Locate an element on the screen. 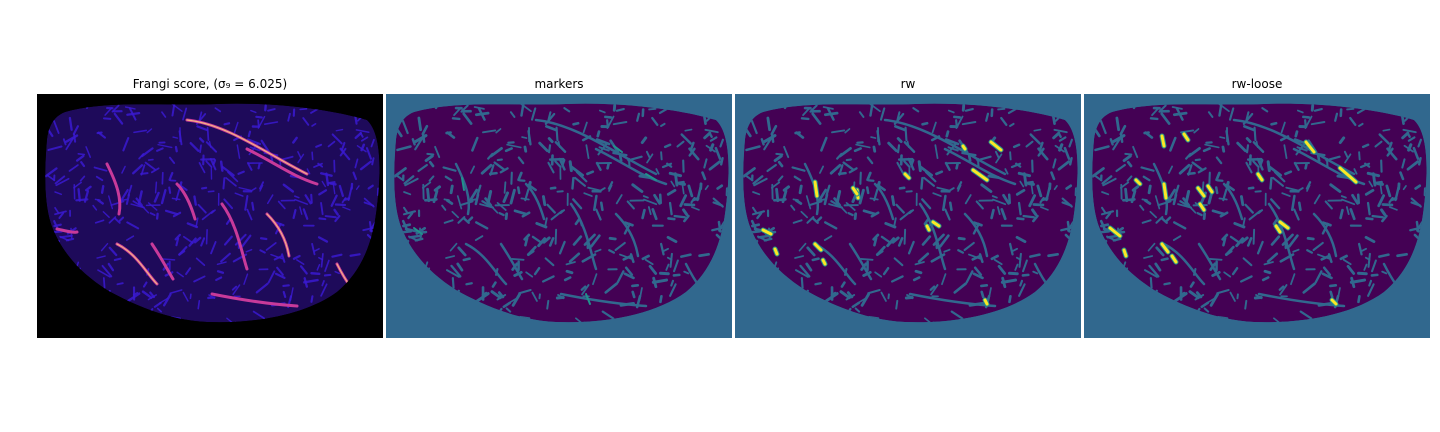  rw-loose-panel is located at coordinates (1257, 216).